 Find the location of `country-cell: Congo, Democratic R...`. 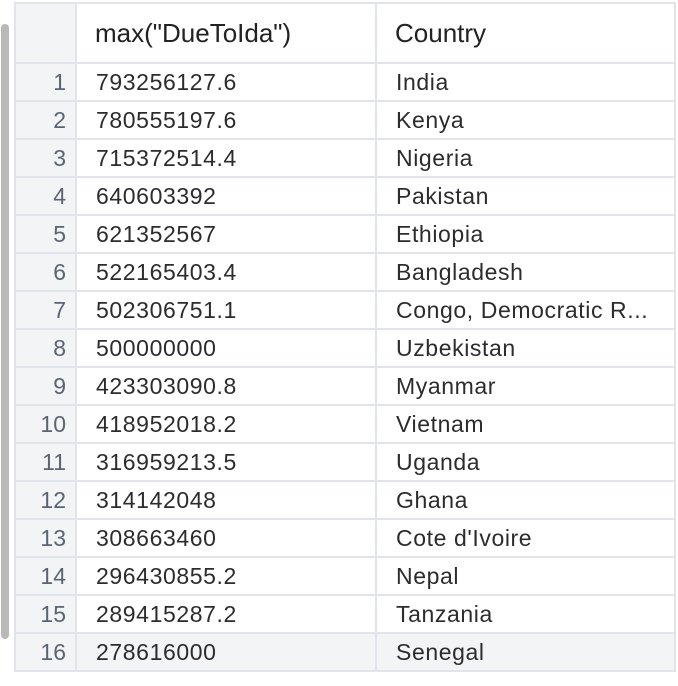

country-cell: Congo, Democratic R... is located at coordinates (525, 310).